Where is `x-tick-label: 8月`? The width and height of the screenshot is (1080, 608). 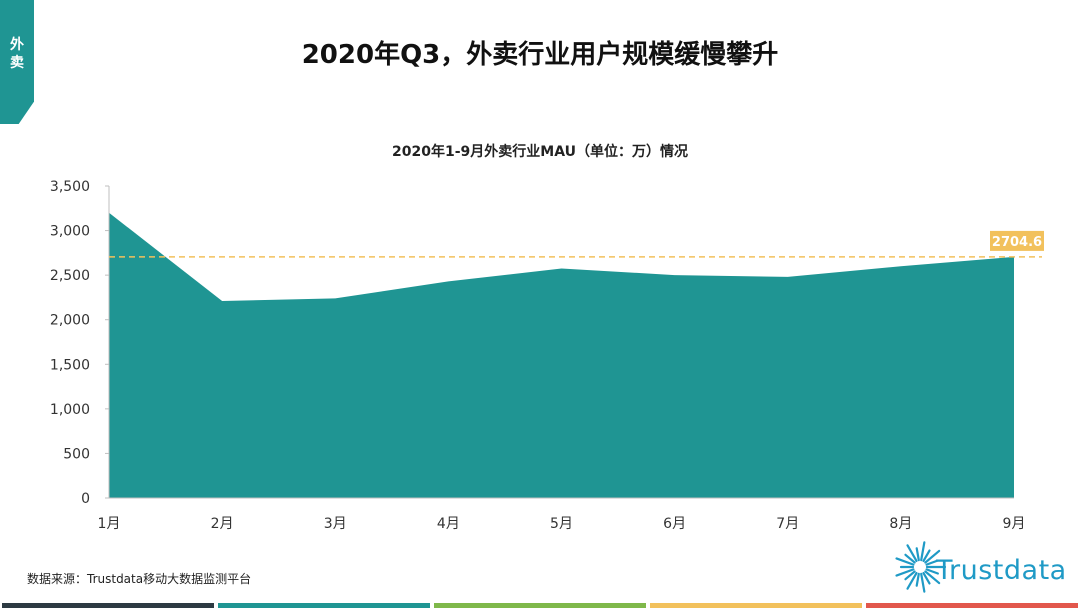
x-tick-label: 8月 is located at coordinates (900, 524).